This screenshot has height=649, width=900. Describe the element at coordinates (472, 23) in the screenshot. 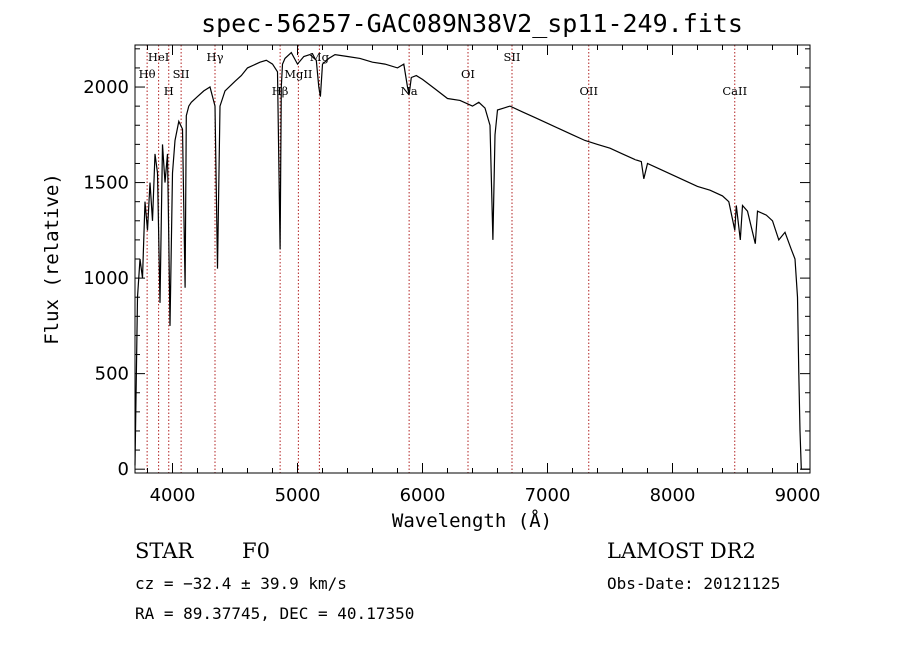

I see `chart-title: spec-56257-GAC089N38V2_sp11-249.fits` at that location.